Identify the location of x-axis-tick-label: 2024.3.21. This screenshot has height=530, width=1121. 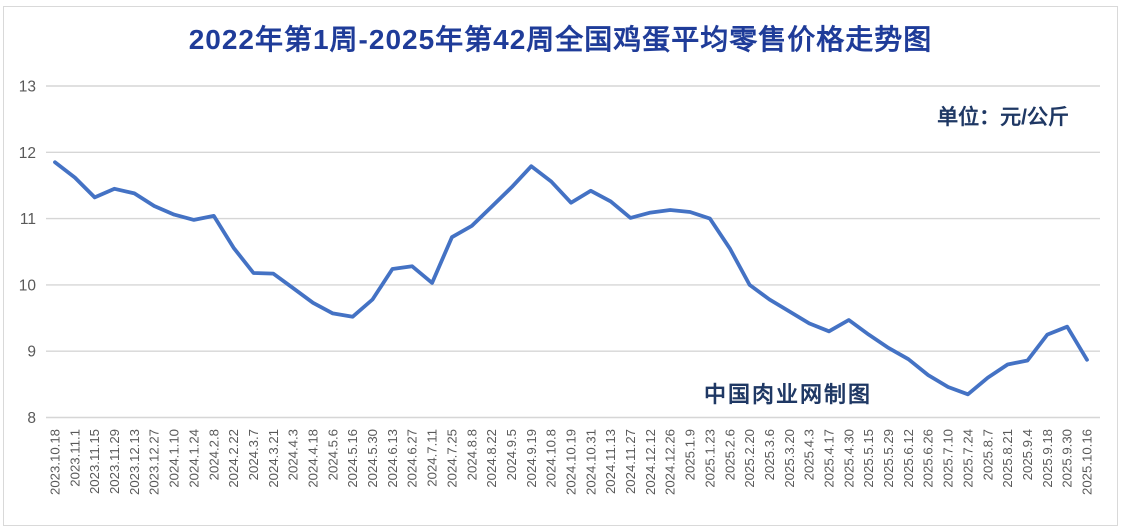
(273, 458).